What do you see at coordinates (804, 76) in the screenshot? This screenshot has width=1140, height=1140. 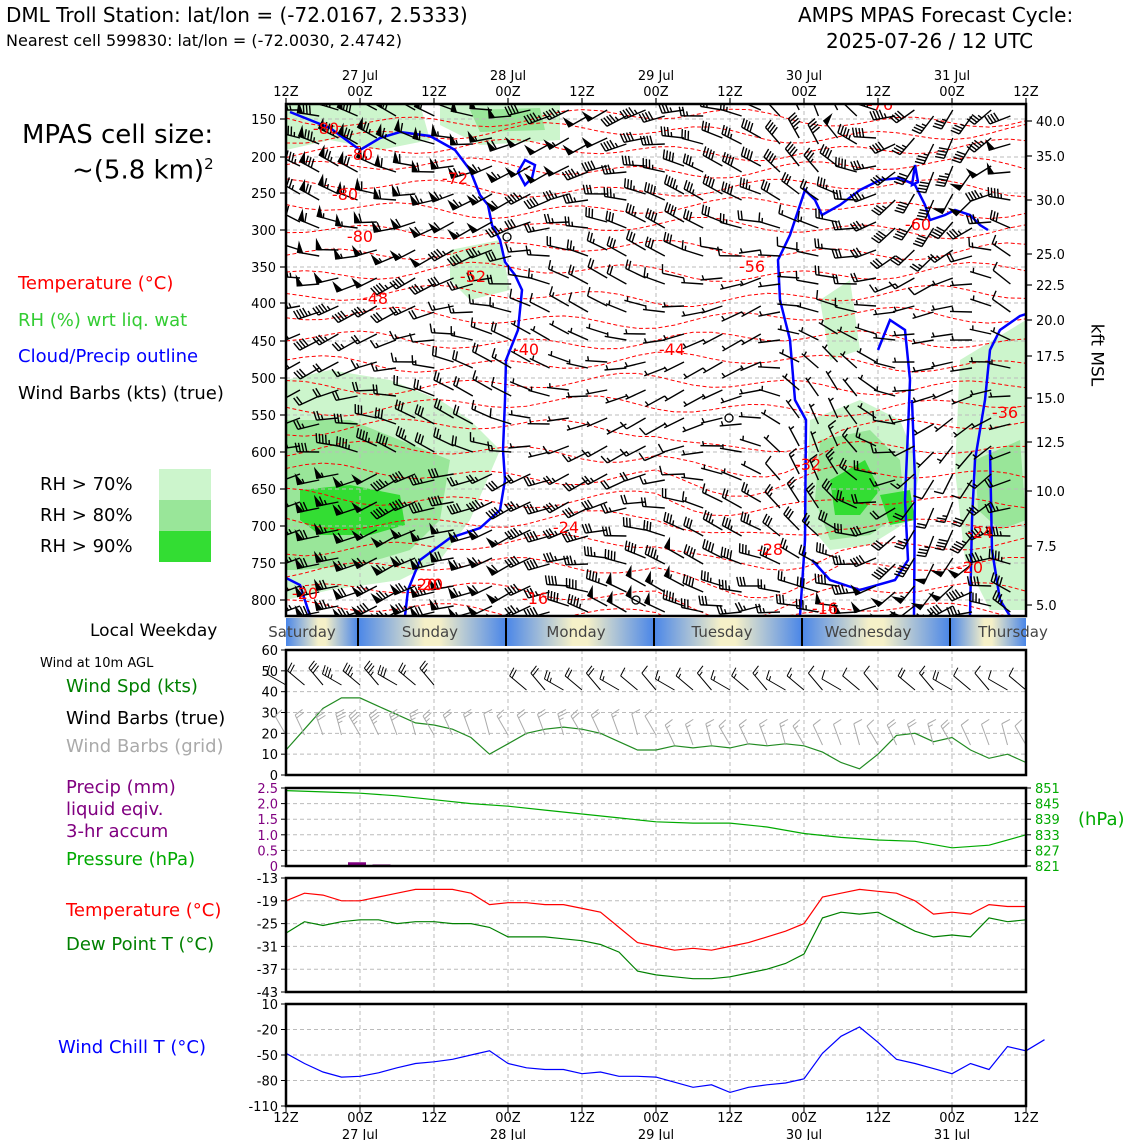 I see `top-date-label: 30 Jul` at bounding box center [804, 76].